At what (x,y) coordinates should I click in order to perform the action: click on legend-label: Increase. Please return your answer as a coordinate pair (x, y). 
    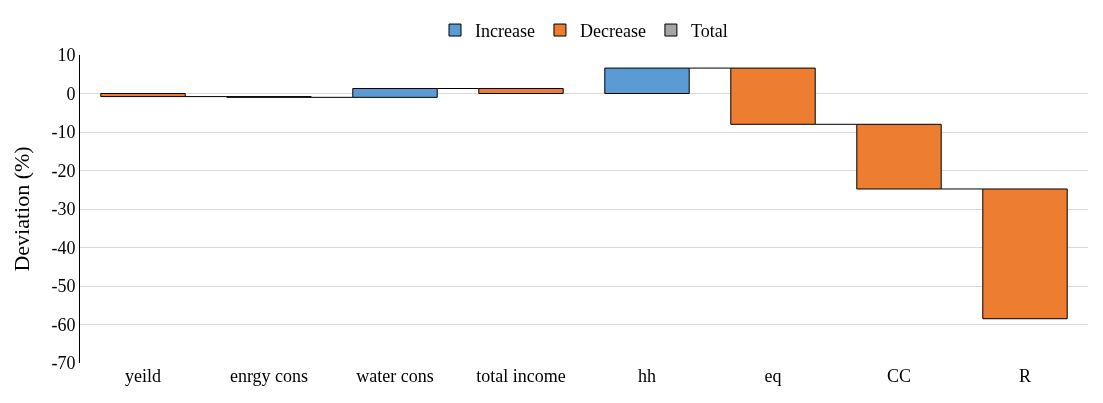
    Looking at the image, I should click on (505, 31).